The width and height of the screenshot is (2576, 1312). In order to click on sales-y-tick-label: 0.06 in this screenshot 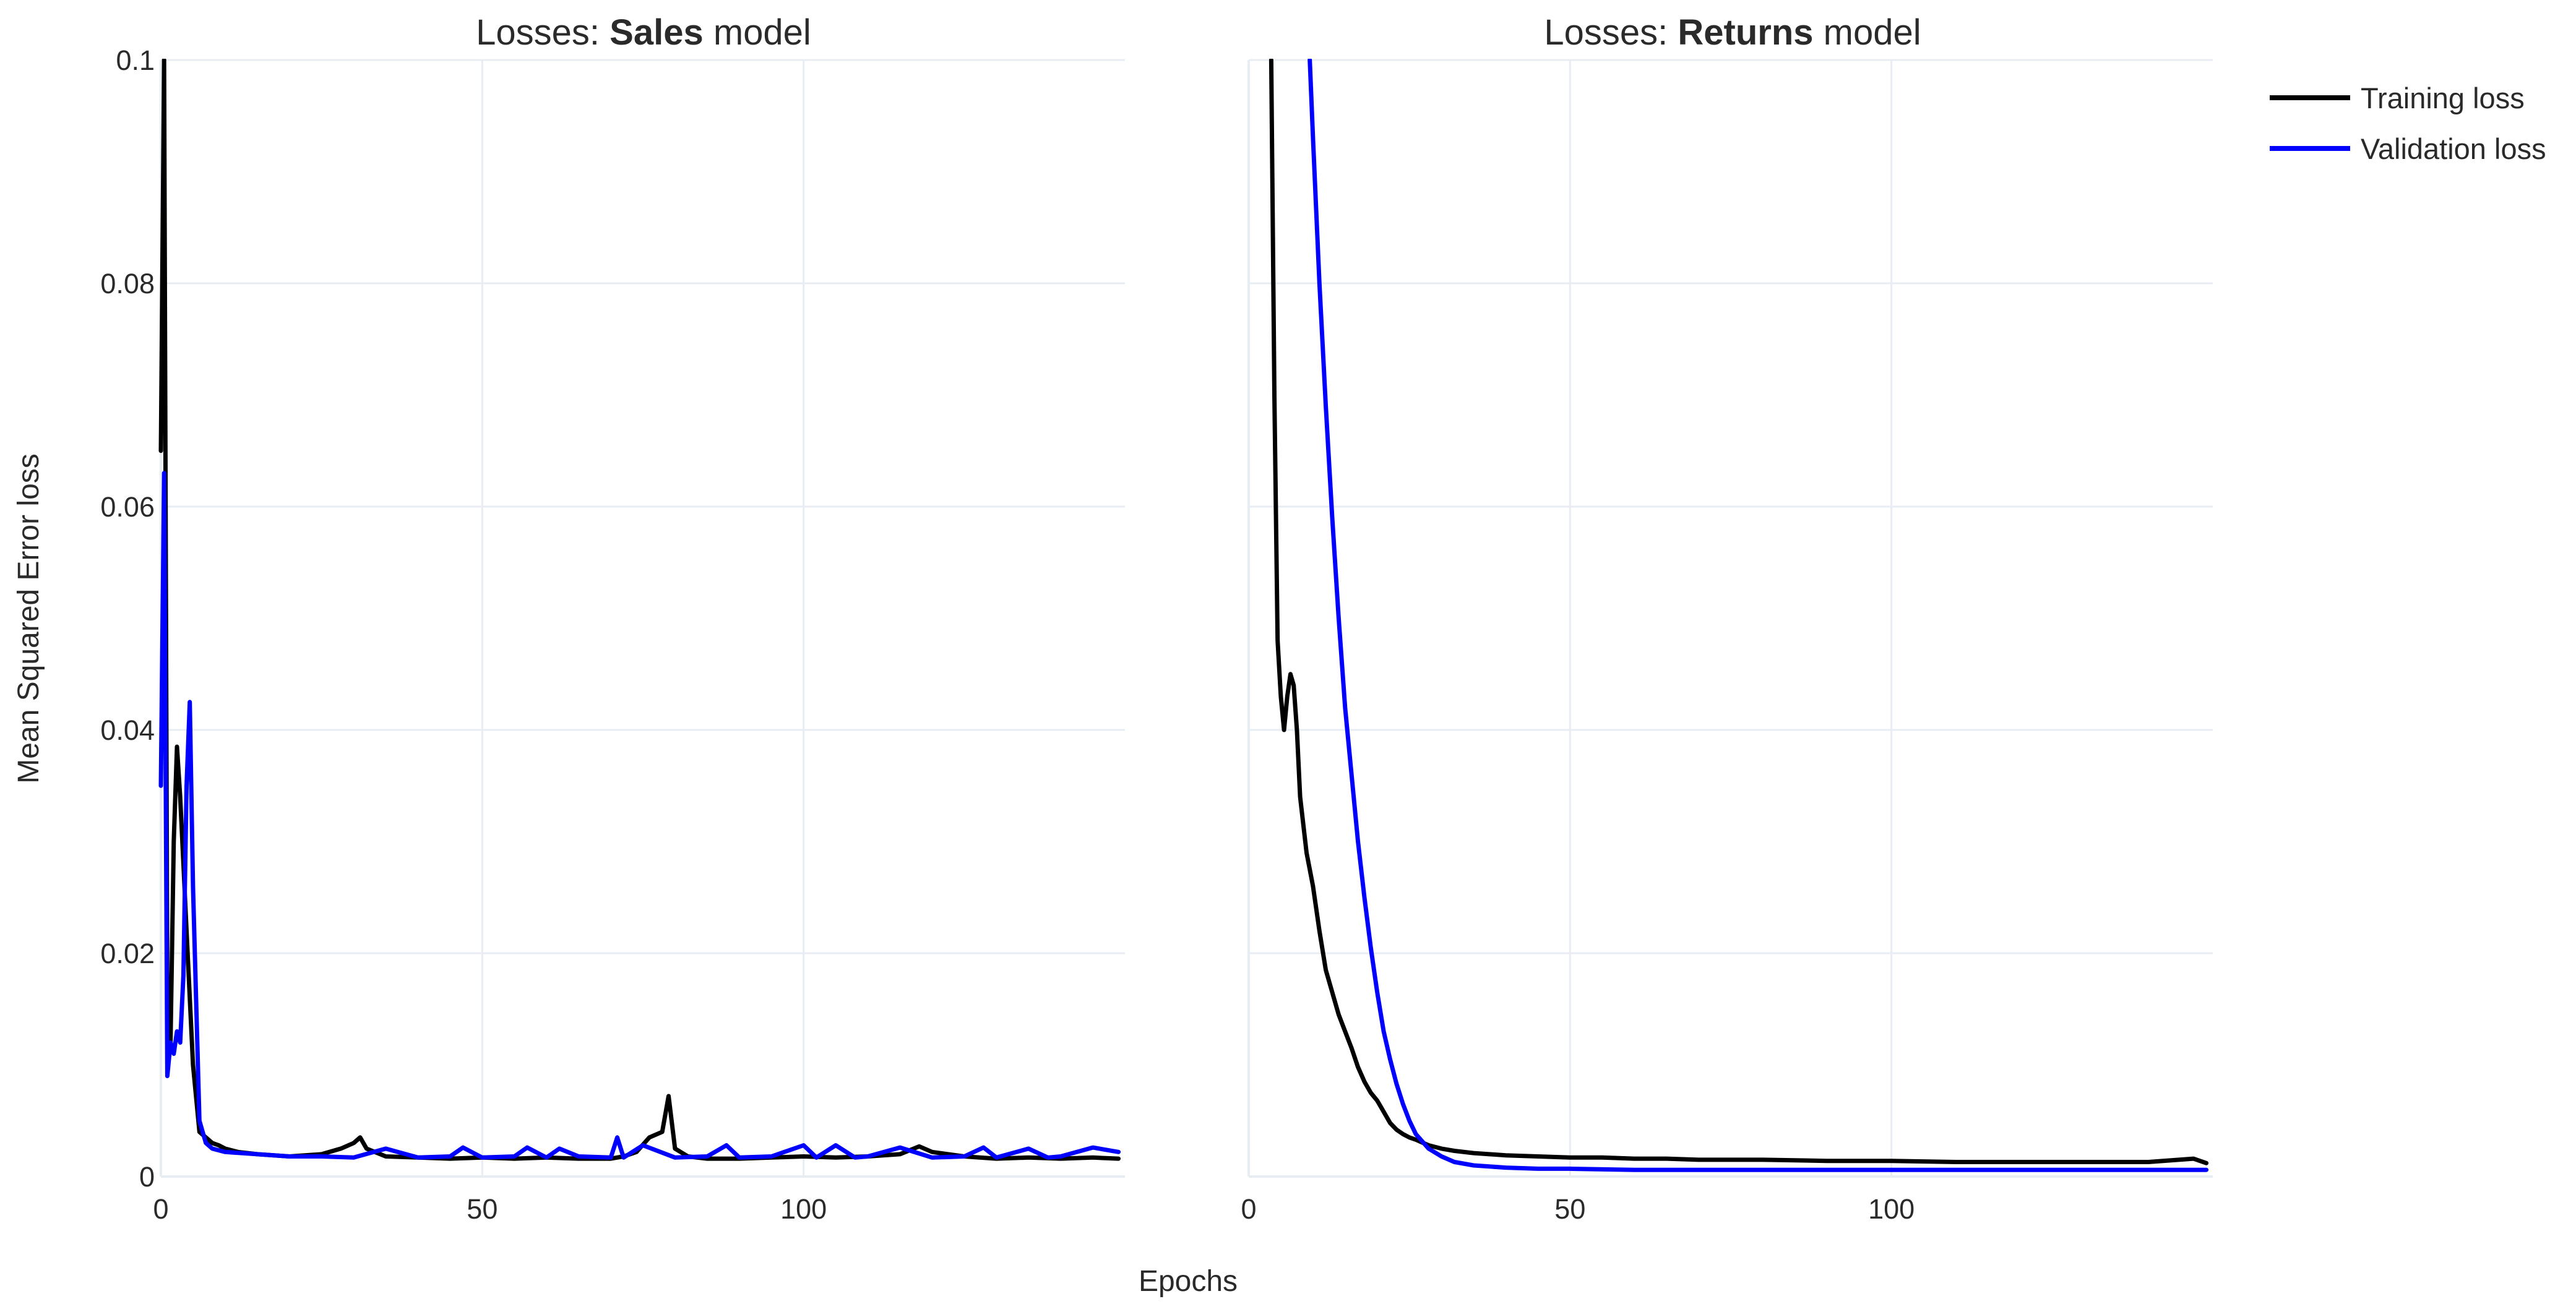, I will do `click(127, 507)`.